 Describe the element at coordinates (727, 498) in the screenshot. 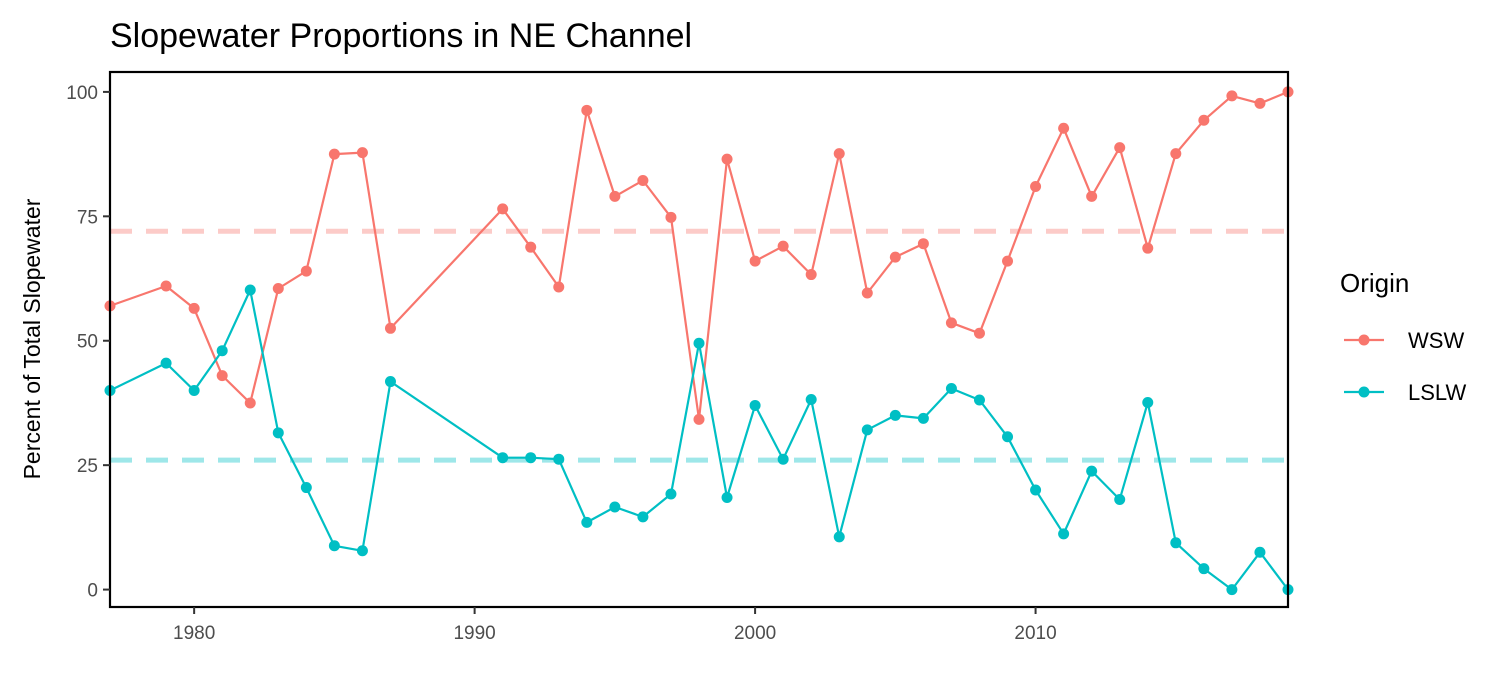

I see `data-point-lslw-1999` at that location.